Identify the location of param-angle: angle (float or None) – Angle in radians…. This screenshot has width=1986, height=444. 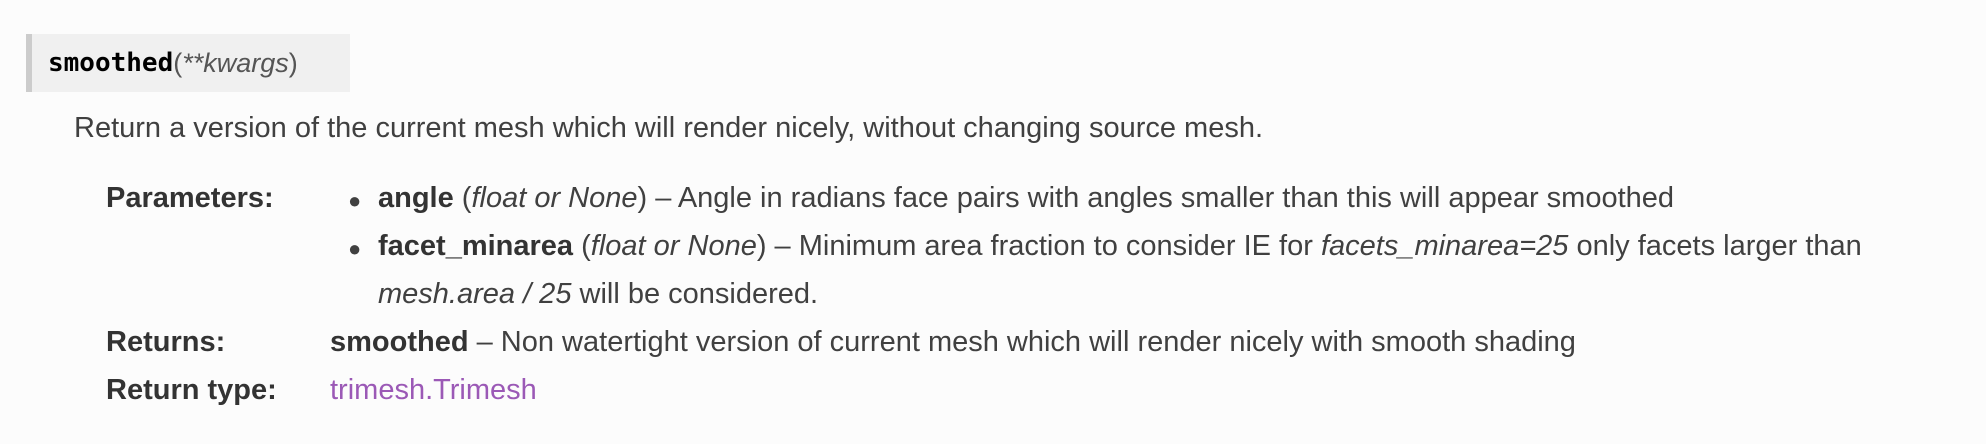
(1026, 198).